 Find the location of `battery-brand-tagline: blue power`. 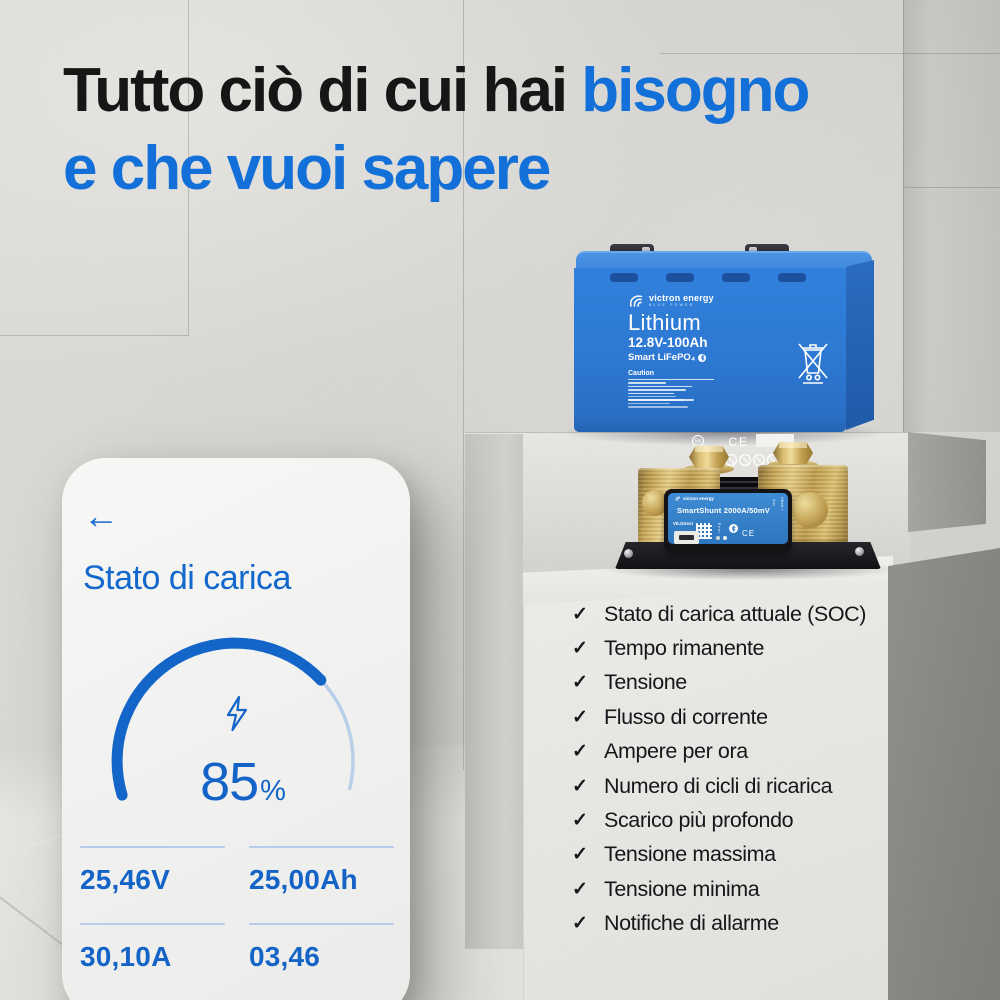

battery-brand-tagline: blue power is located at coordinates (672, 305).